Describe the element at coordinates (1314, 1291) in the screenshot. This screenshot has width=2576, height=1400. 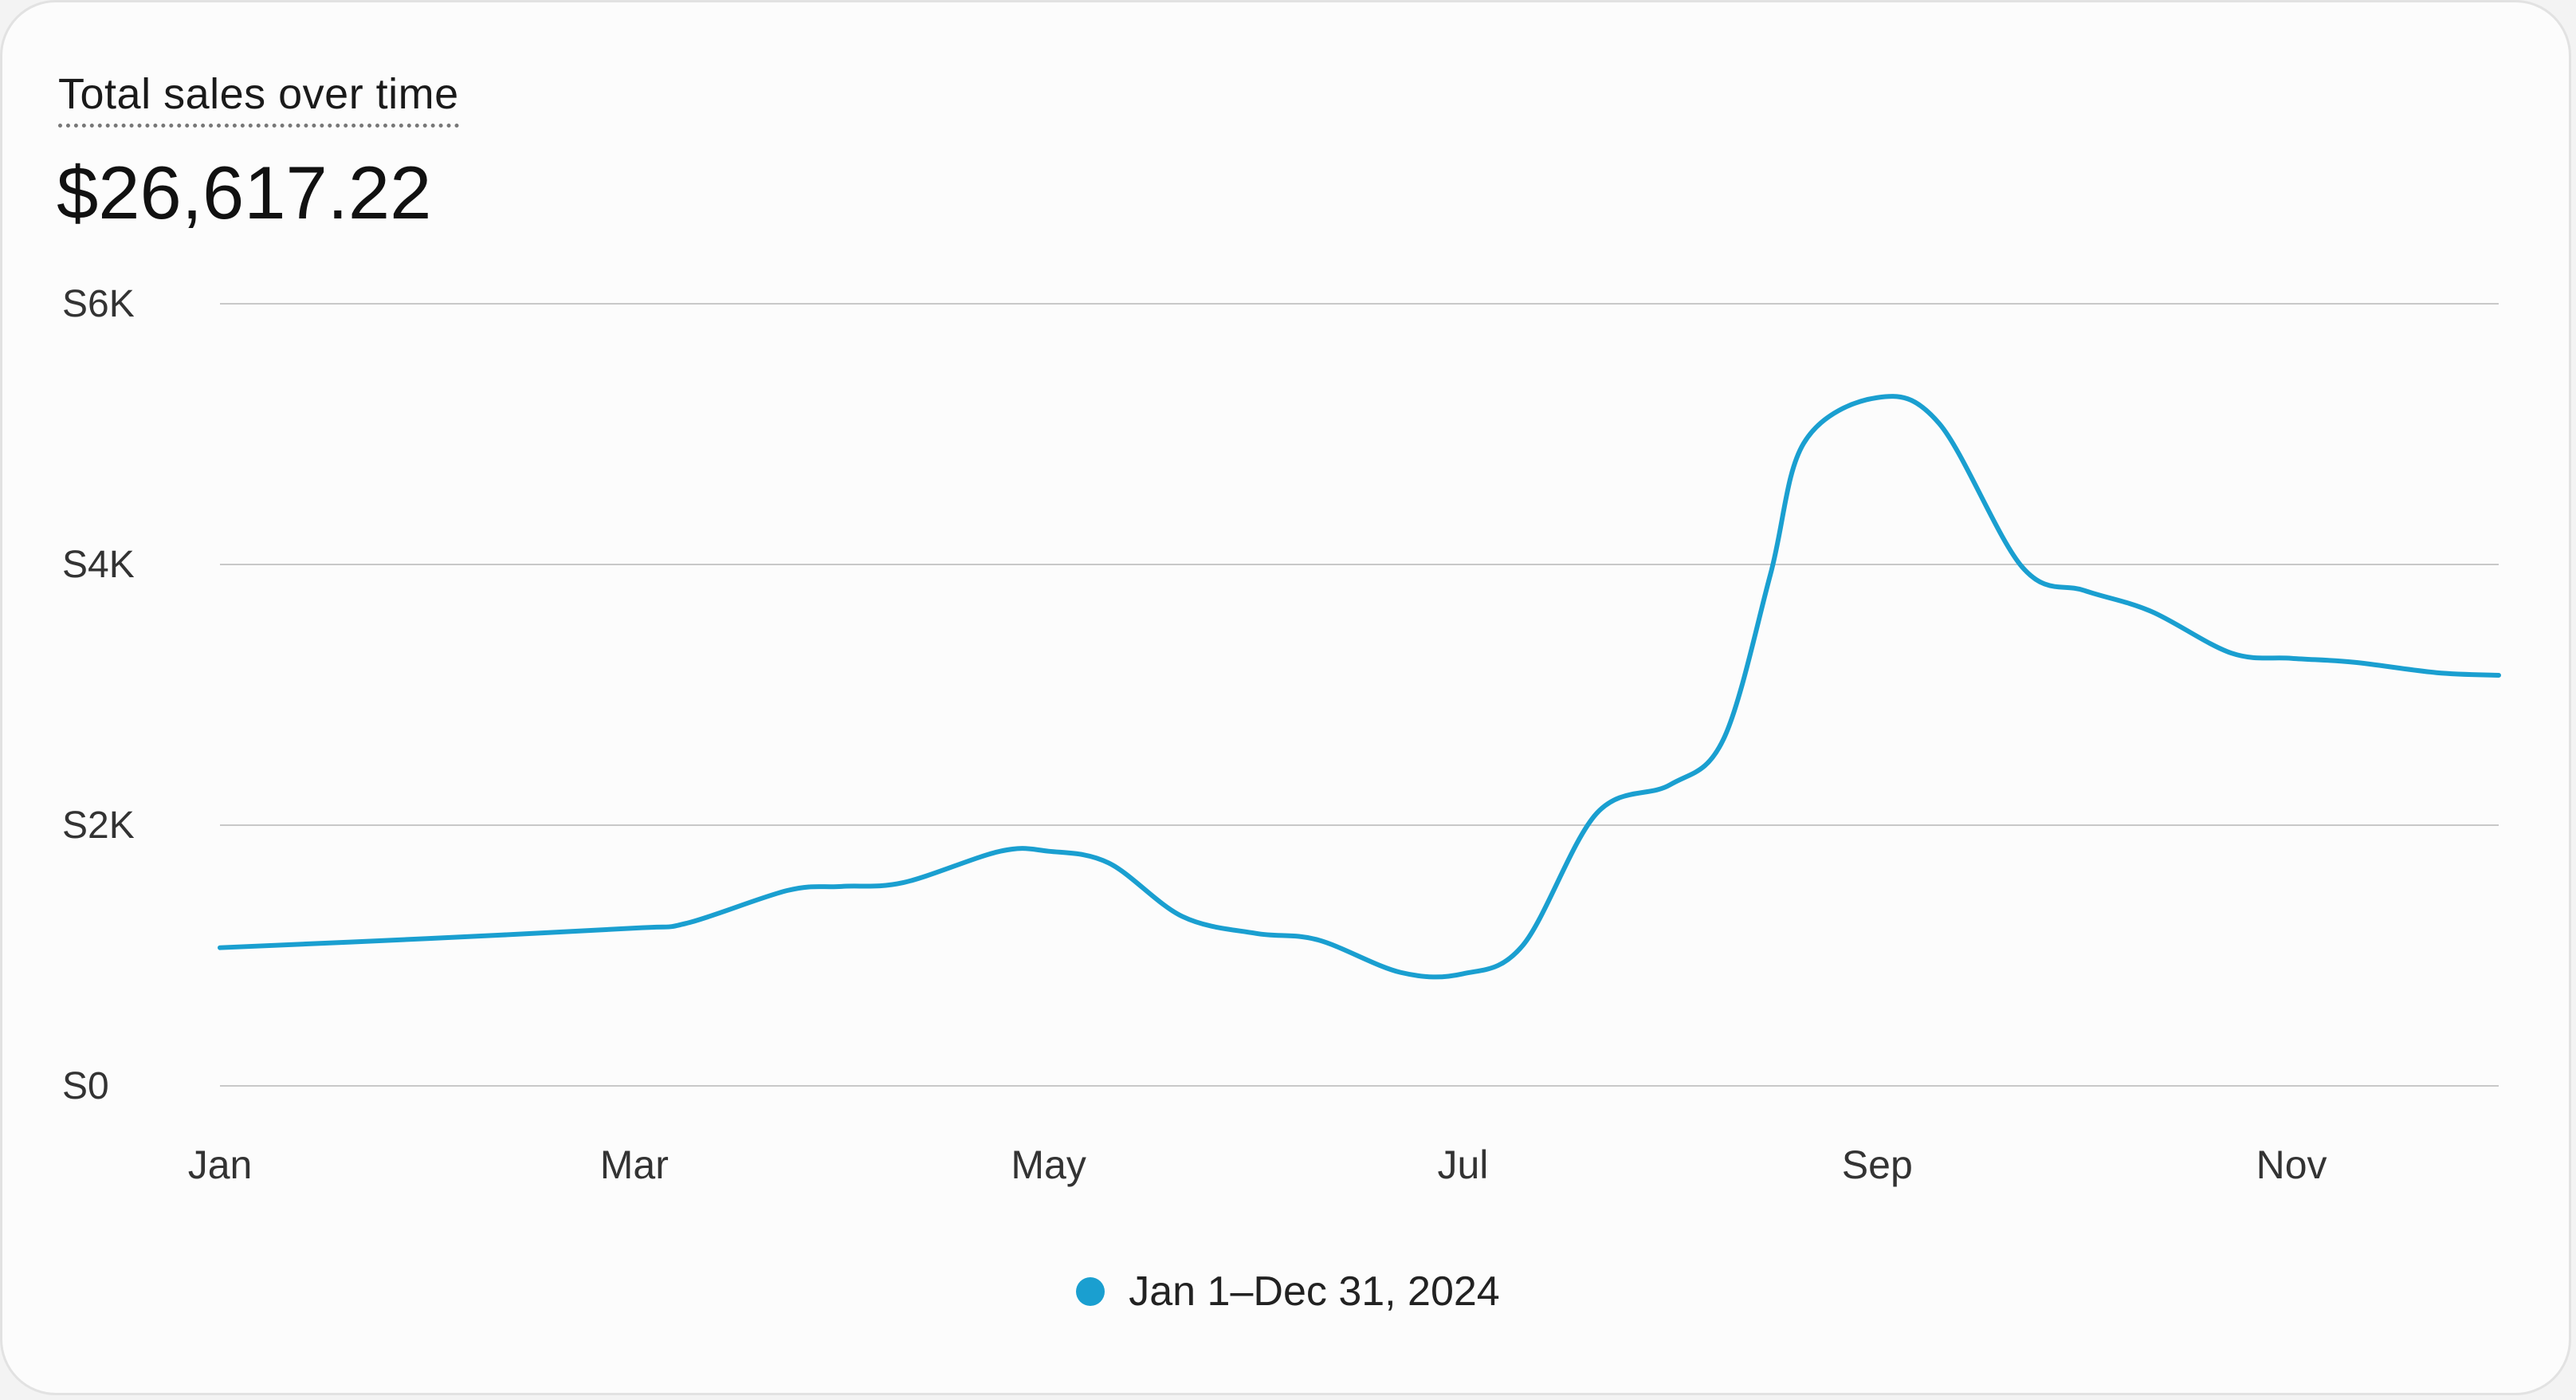
I see `legend-label: Jan 1–Dec 31, 2024` at that location.